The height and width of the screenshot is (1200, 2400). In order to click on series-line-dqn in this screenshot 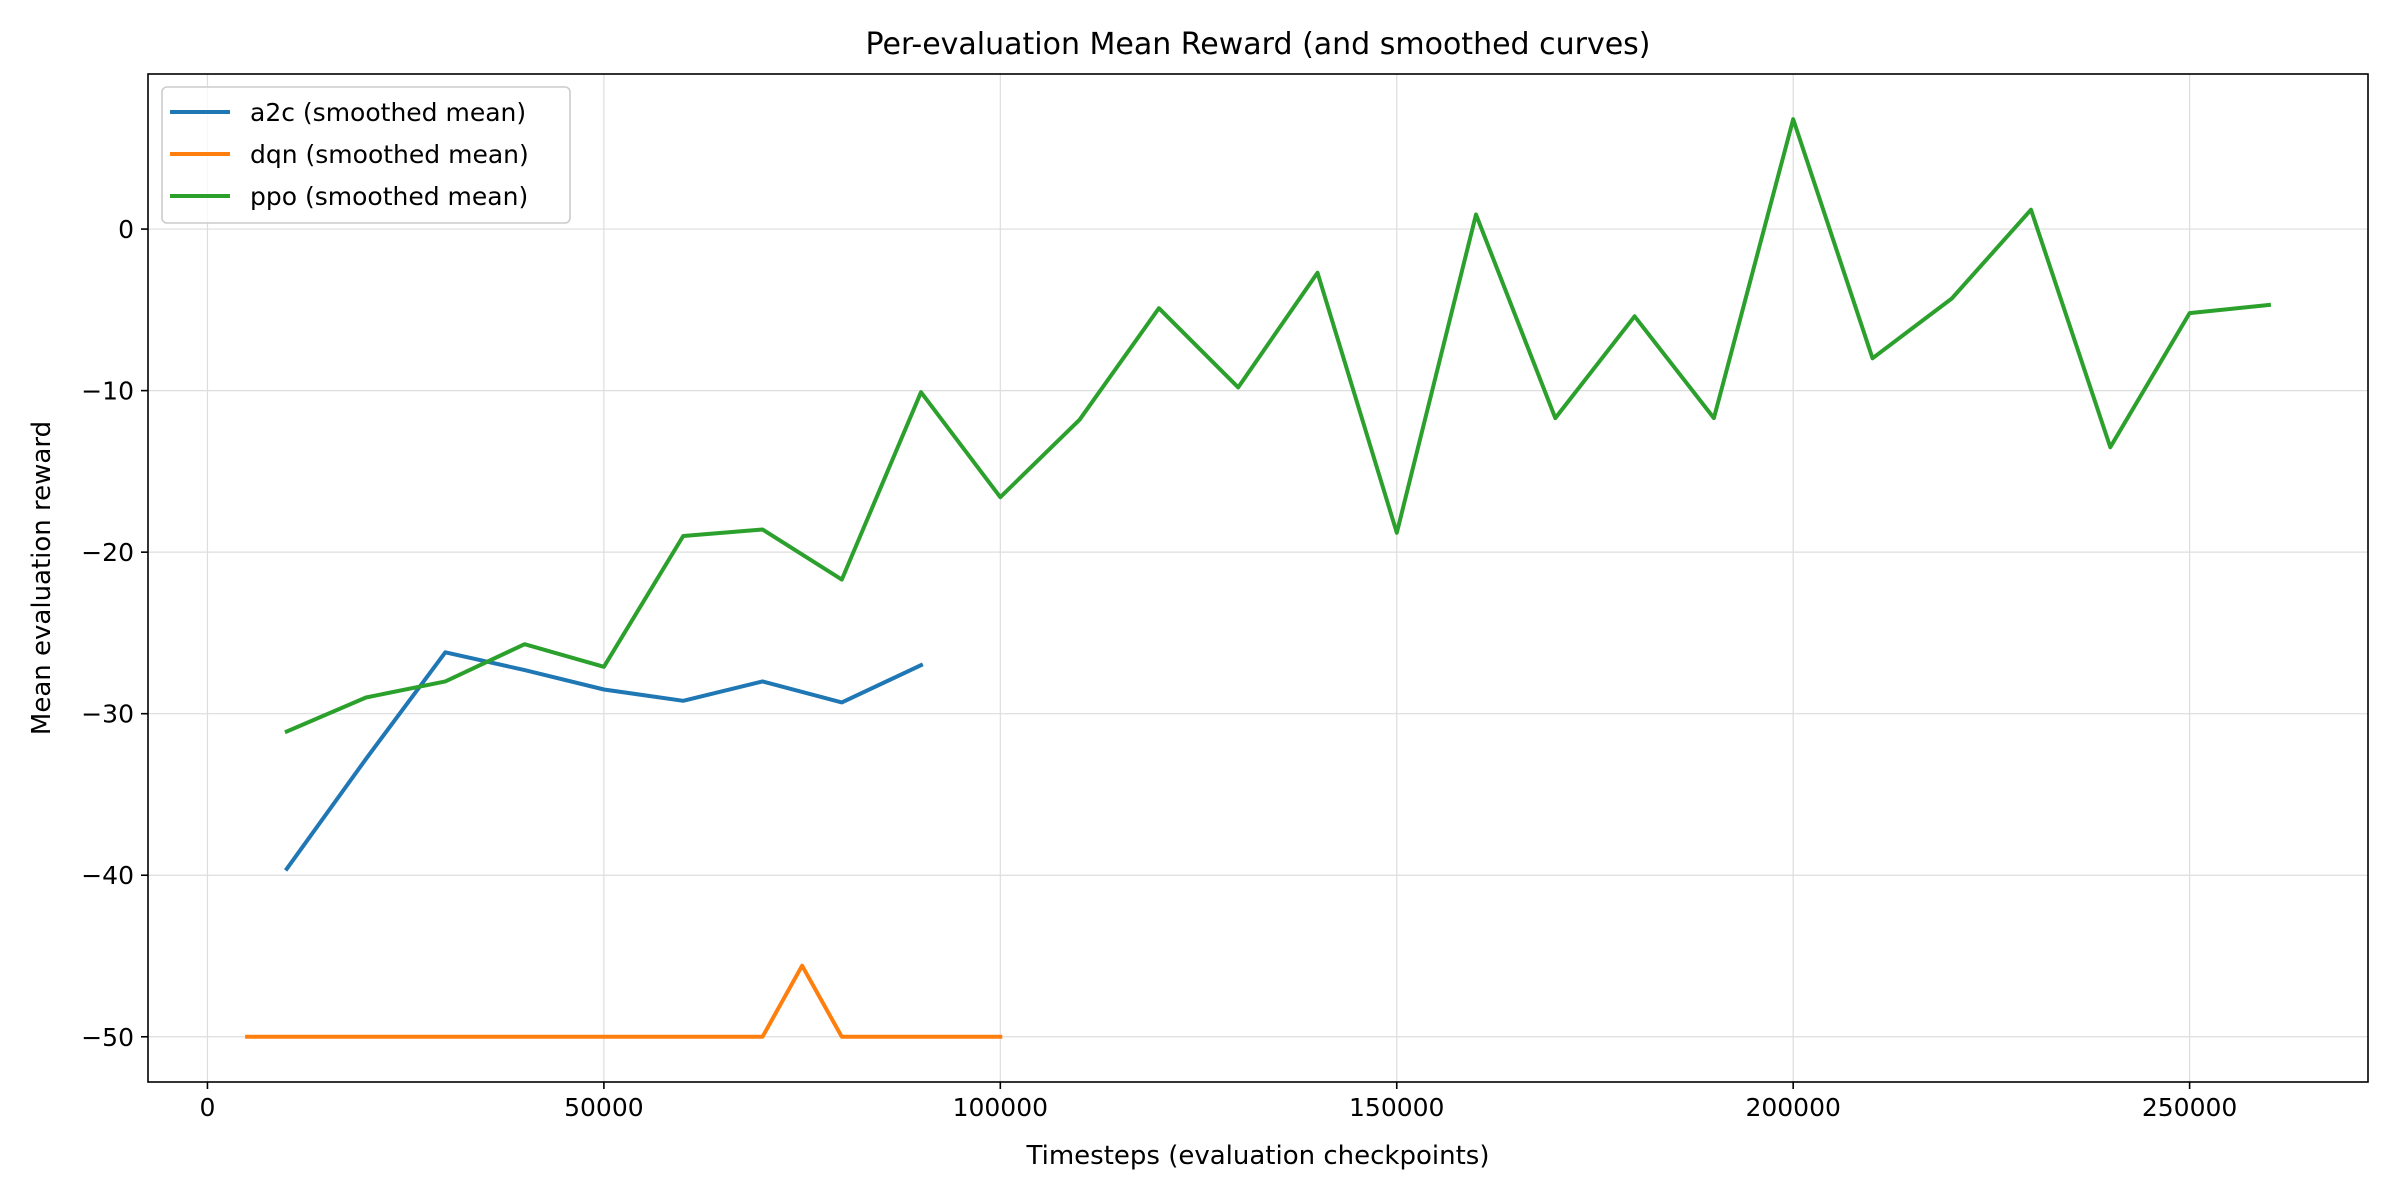, I will do `click(624, 1001)`.